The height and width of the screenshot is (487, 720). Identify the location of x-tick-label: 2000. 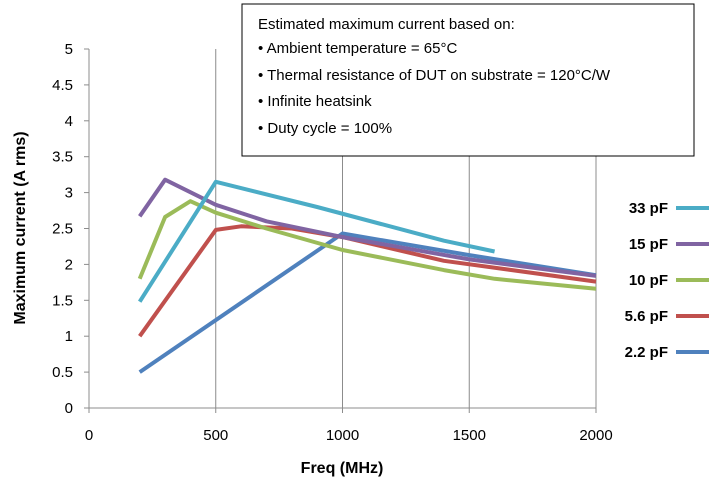
(595, 435).